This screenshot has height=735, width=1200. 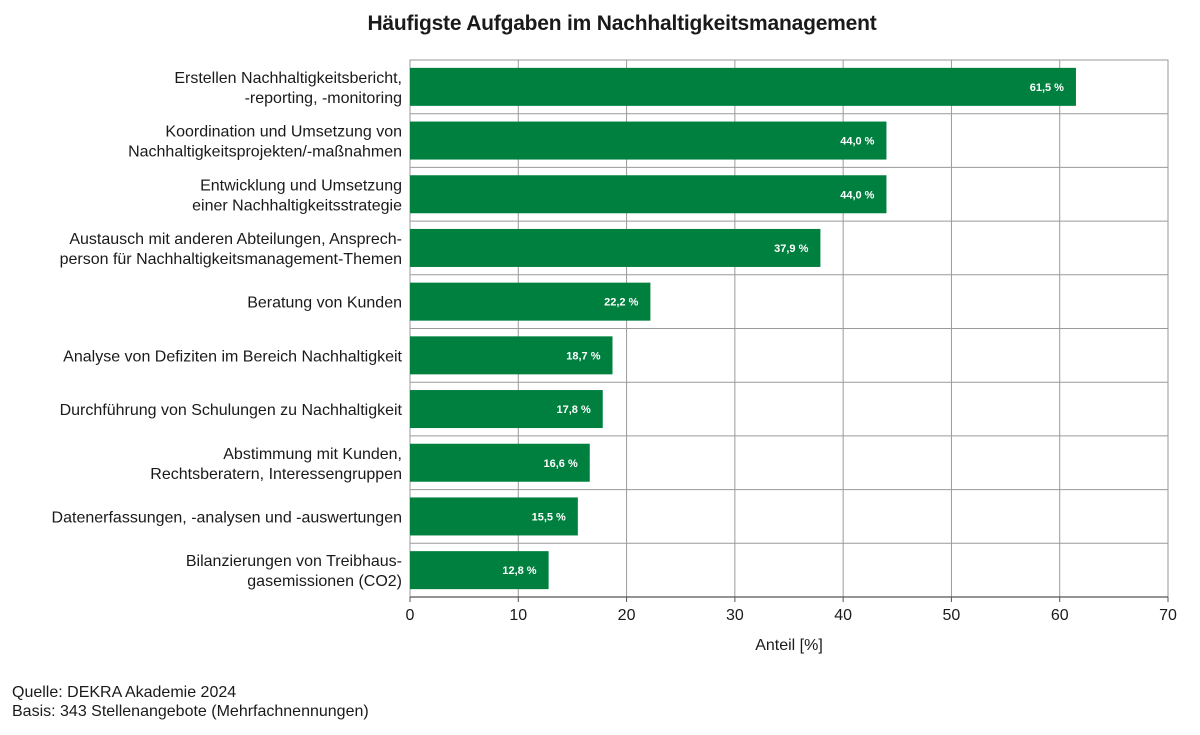 What do you see at coordinates (124, 692) in the screenshot?
I see `source-note: Quelle: DEKRA Akademie 2024` at bounding box center [124, 692].